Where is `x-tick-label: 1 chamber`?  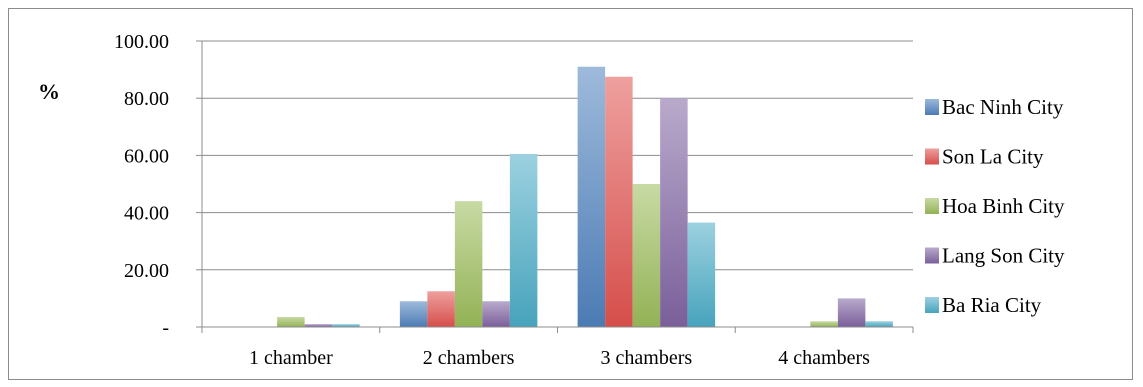 x-tick-label: 1 chamber is located at coordinates (291, 358).